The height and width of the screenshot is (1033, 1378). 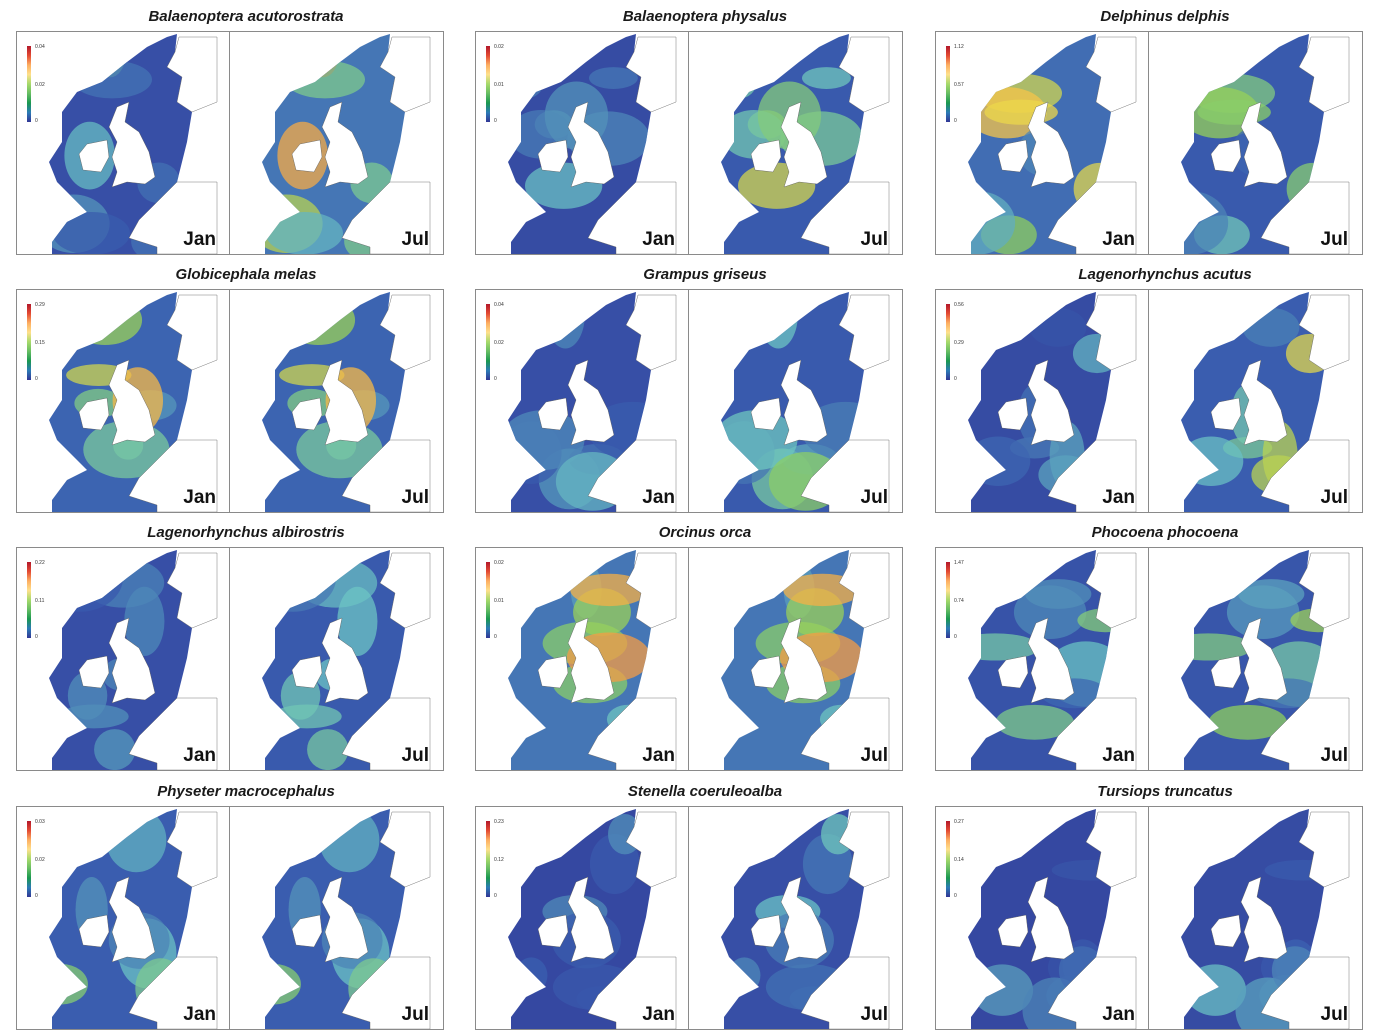 I want to click on color-legend: 0.29 0.15 0, so click(x=42, y=342).